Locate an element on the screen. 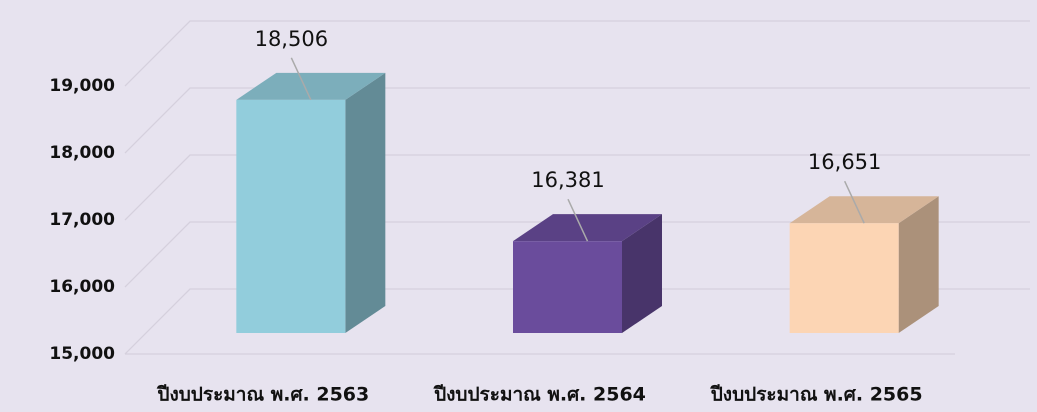  y-tick-label: 15,000 is located at coordinates (82, 354).